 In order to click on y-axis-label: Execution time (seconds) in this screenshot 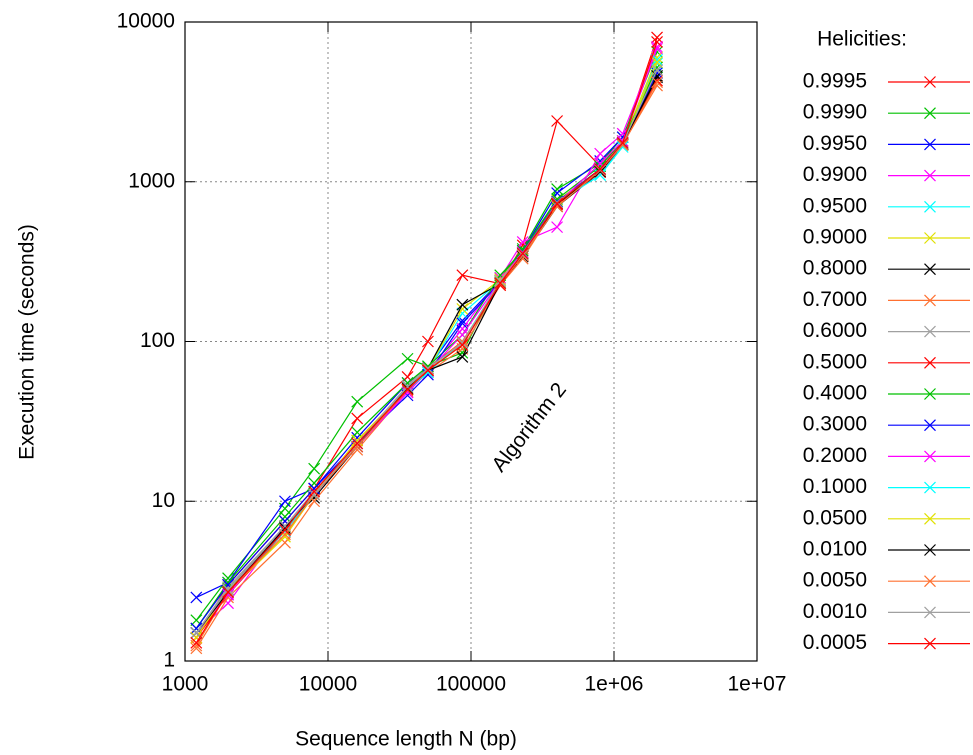, I will do `click(27, 342)`.